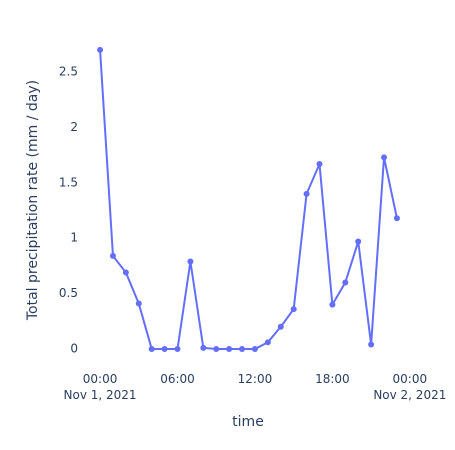  What do you see at coordinates (177, 379) in the screenshot?
I see `x-tick-label: 06:00` at bounding box center [177, 379].